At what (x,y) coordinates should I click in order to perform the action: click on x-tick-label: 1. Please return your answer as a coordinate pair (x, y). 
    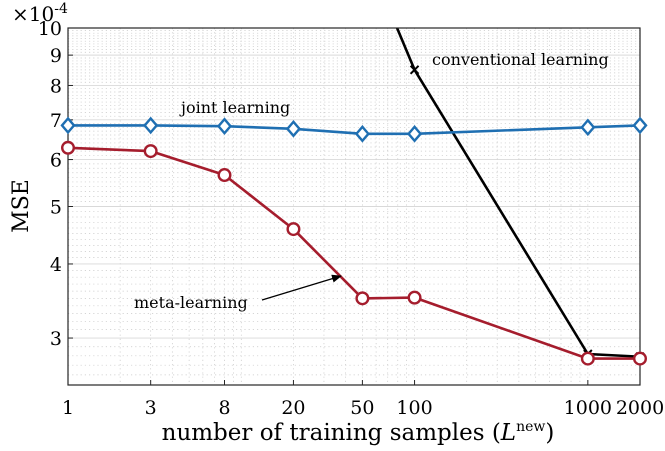
    Looking at the image, I should click on (68, 408).